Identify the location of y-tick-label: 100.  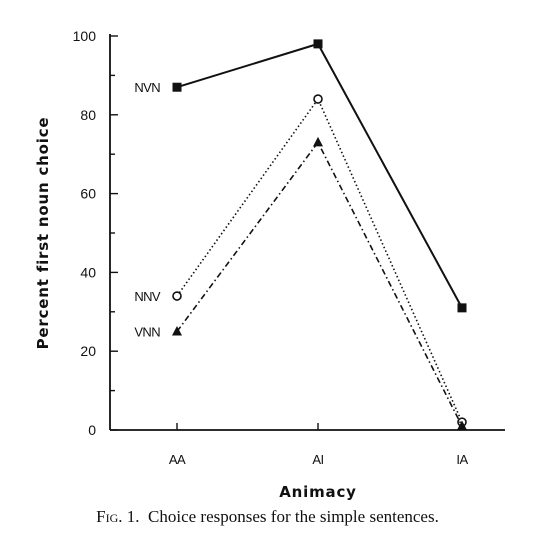
(85, 36).